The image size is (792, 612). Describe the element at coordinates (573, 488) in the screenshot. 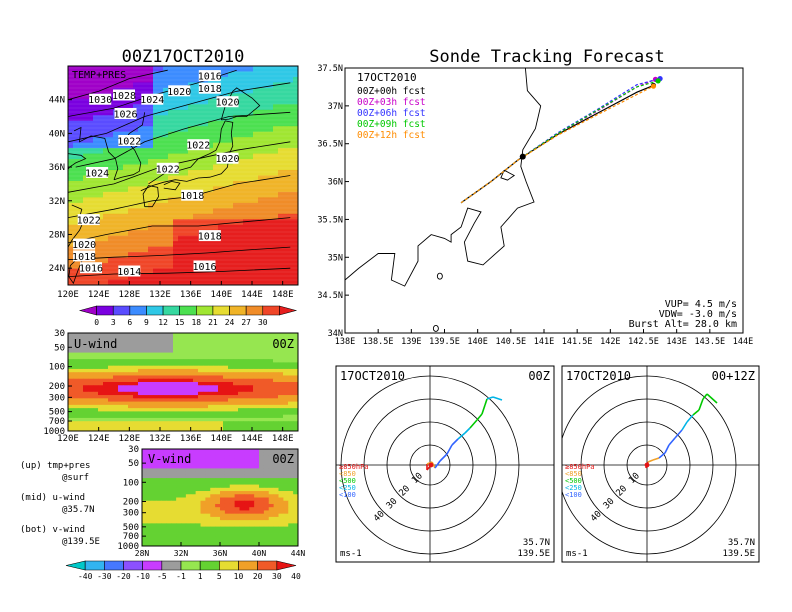

I see `hodo-legend-entry: <250` at that location.